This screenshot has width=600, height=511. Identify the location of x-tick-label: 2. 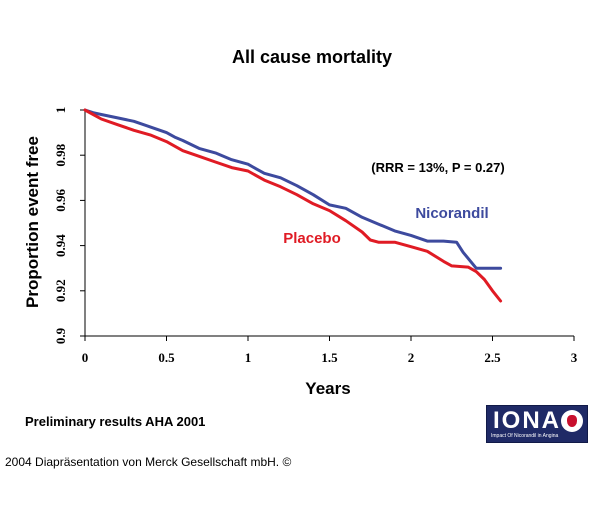
(411, 357).